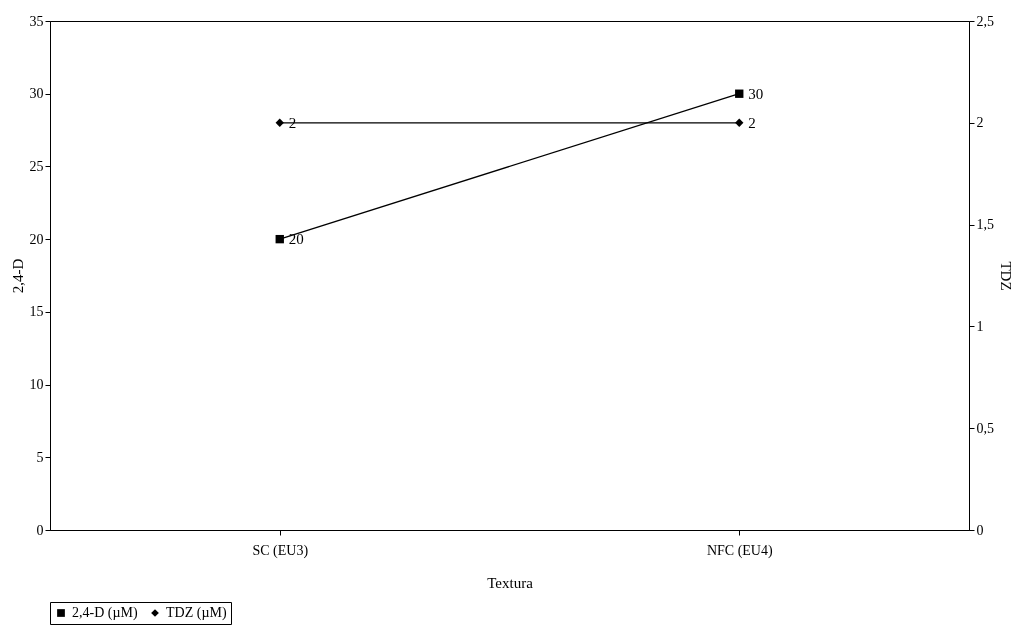 Image resolution: width=1027 pixels, height=635 pixels. What do you see at coordinates (980, 326) in the screenshot?
I see `y2-tick-label: 1` at bounding box center [980, 326].